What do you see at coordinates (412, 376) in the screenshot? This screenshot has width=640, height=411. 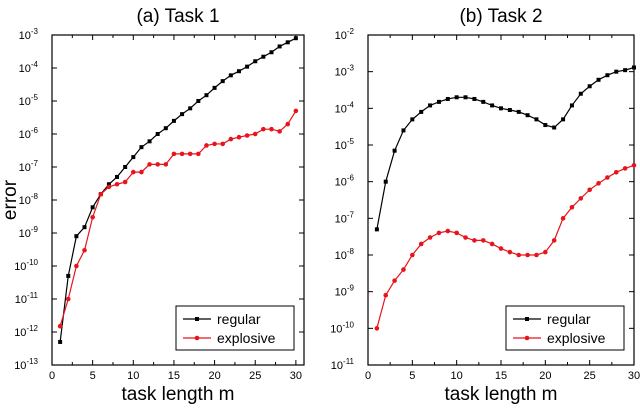 I see `x-tick-label: 5` at bounding box center [412, 376].